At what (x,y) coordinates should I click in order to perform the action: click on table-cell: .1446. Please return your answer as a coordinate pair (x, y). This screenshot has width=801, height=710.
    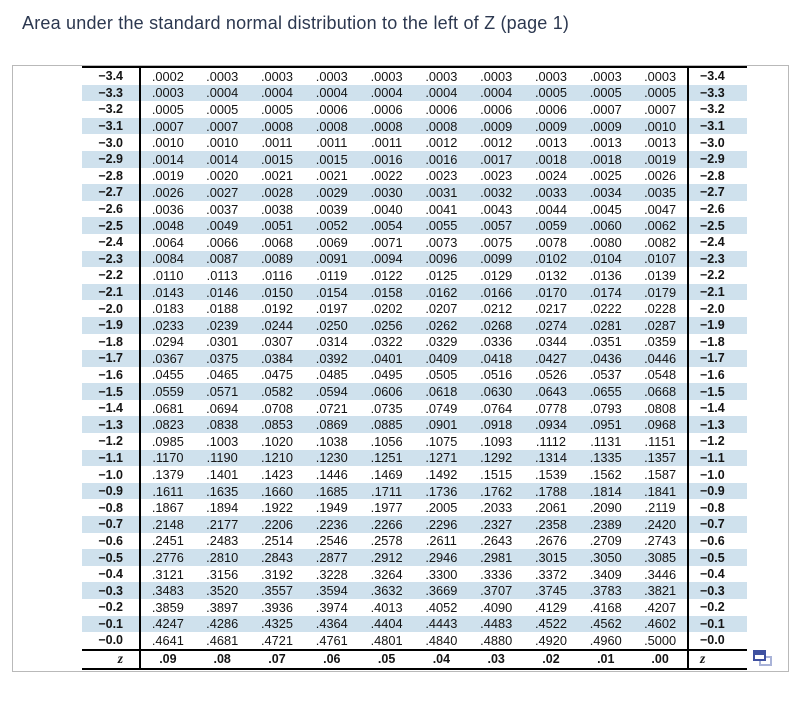
    Looking at the image, I should click on (331, 475).